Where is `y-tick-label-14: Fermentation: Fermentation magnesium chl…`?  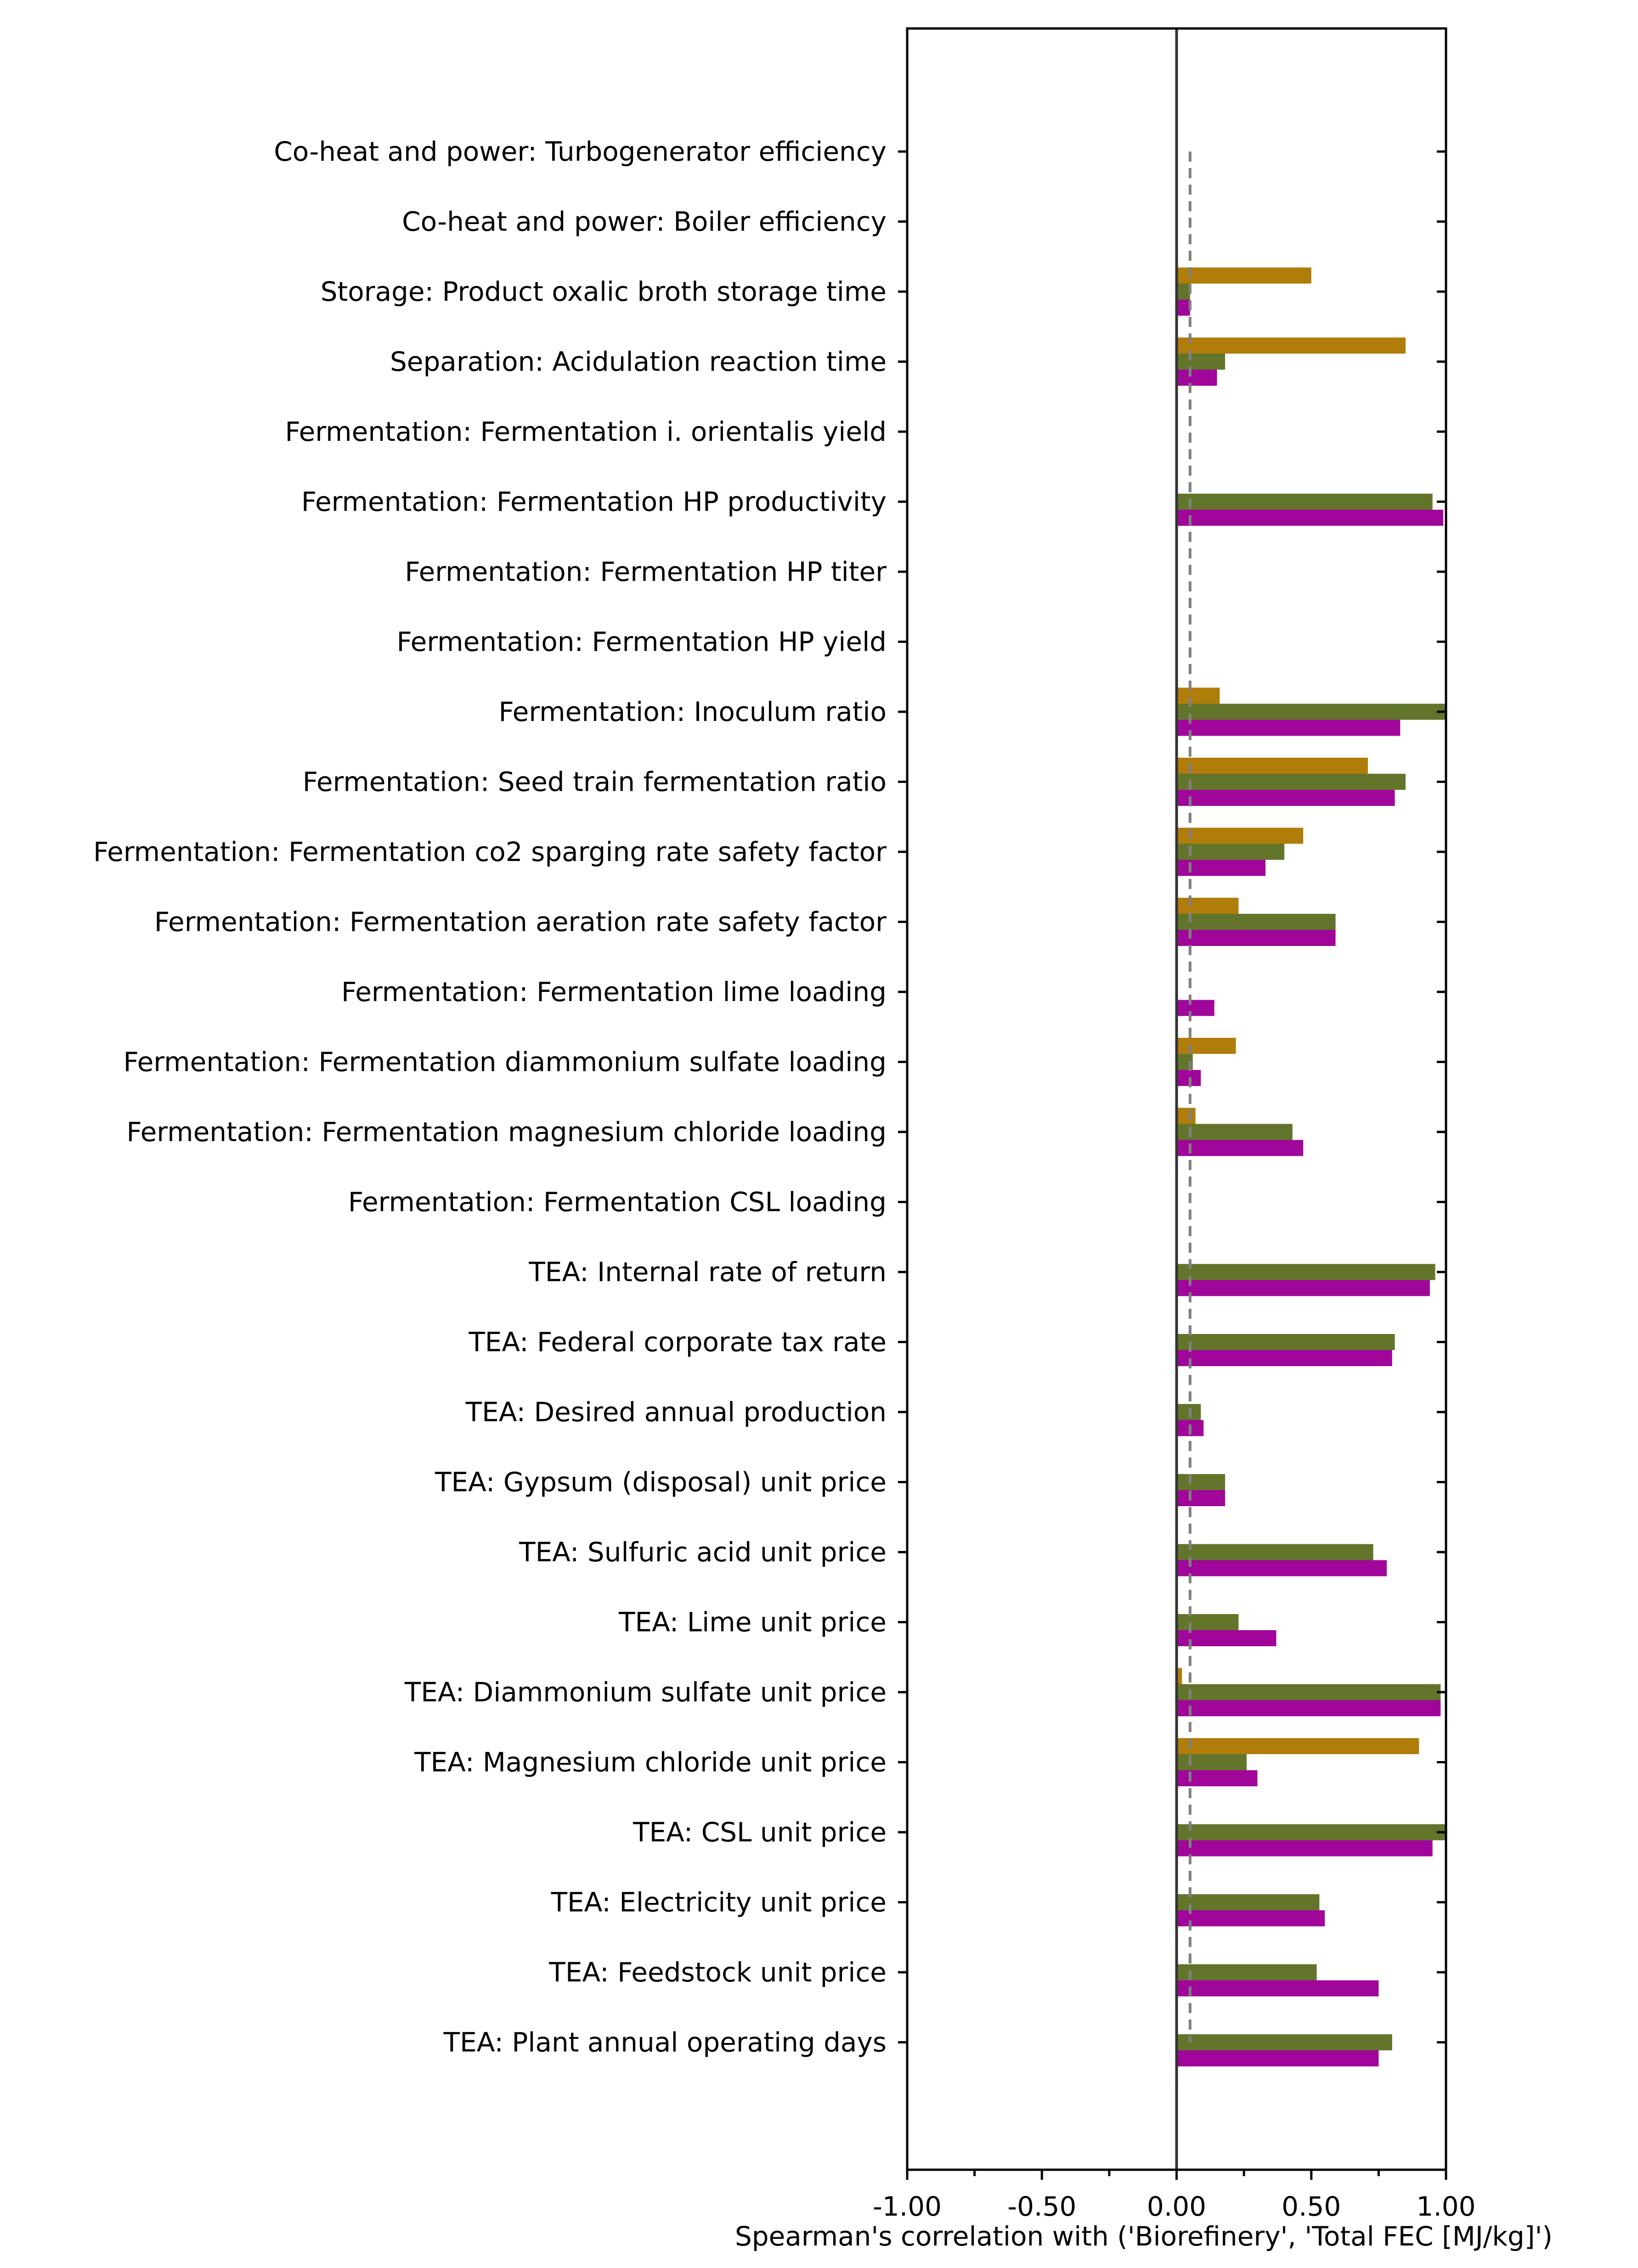
y-tick-label-14: Fermentation: Fermentation magnesium chl… is located at coordinates (506, 1132).